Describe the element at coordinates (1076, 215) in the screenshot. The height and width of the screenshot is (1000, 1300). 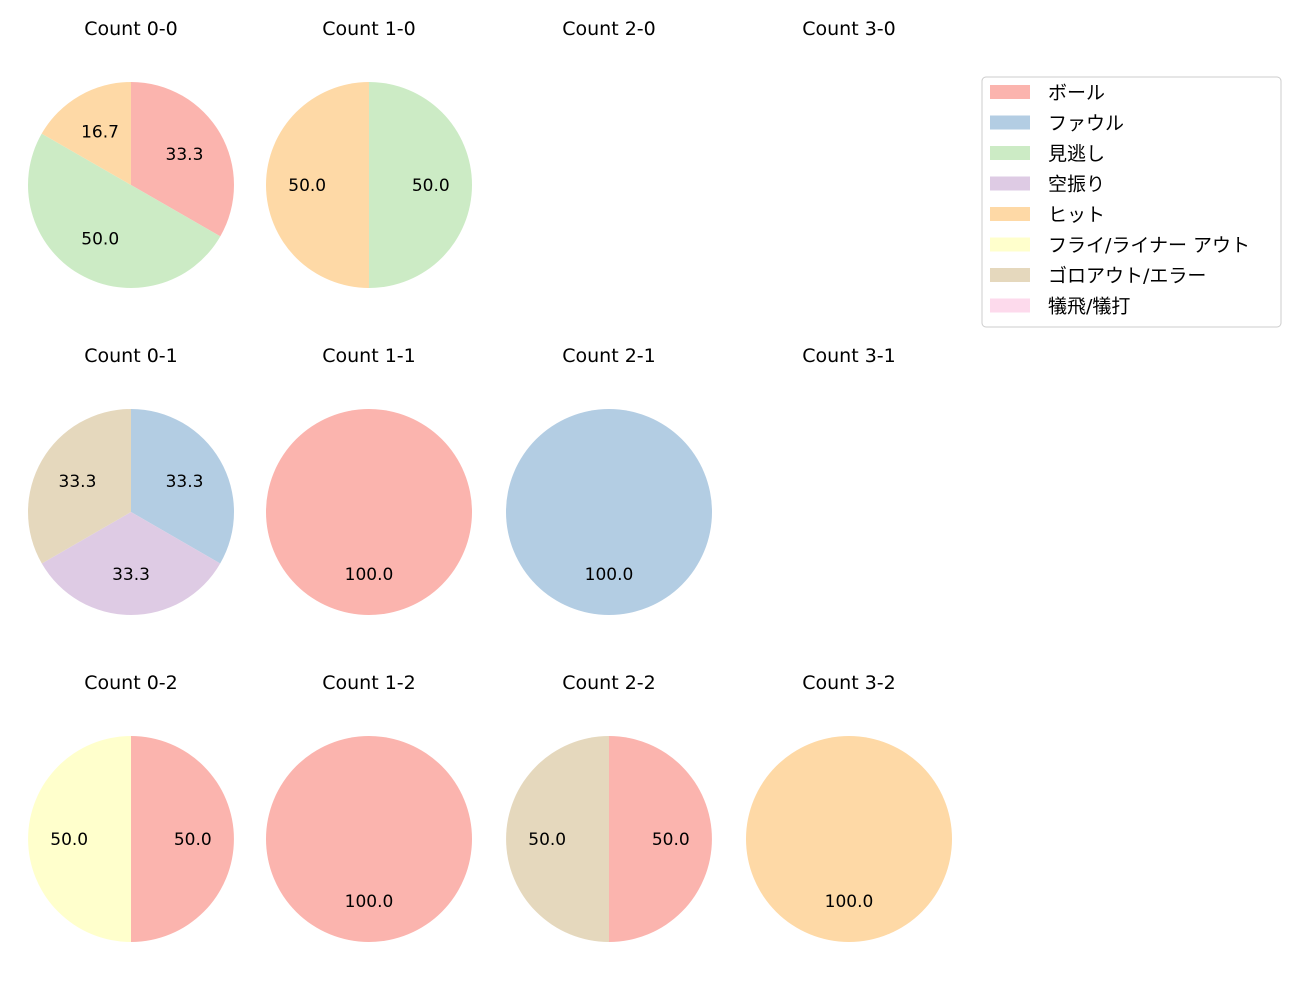
I see `legend-label: ヒット` at that location.